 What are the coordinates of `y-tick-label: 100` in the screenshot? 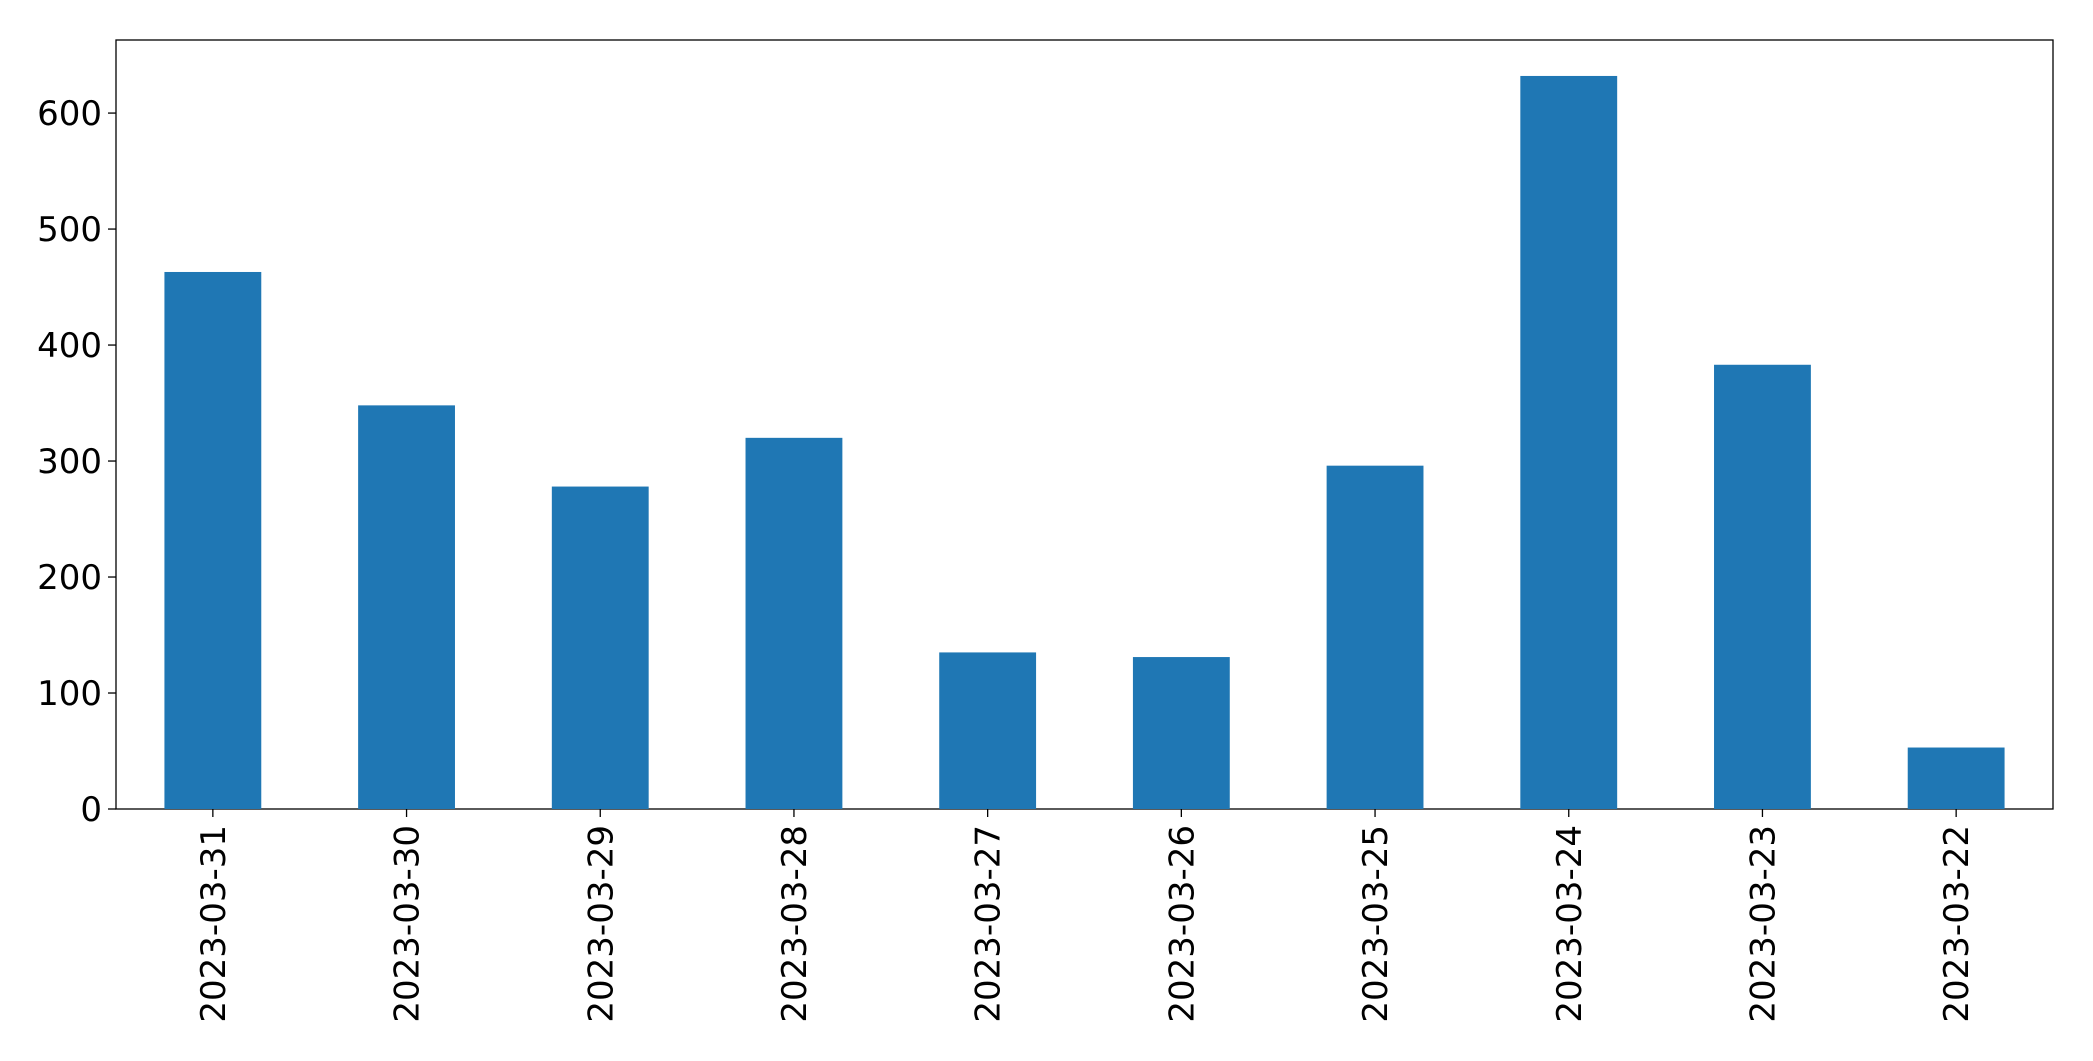 It's located at (69, 694).